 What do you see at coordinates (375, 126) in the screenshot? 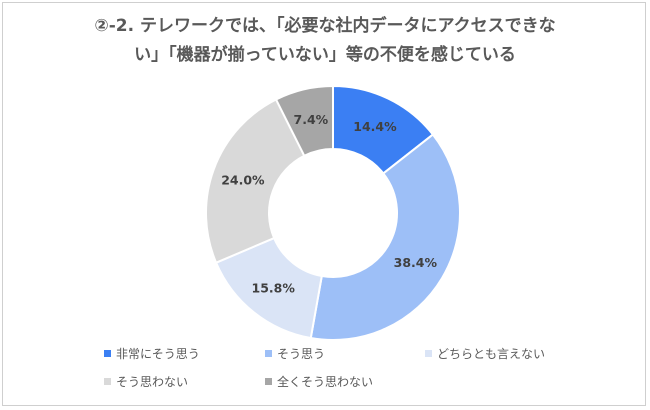
I see `slice-label-very-agree: 14.4%` at bounding box center [375, 126].